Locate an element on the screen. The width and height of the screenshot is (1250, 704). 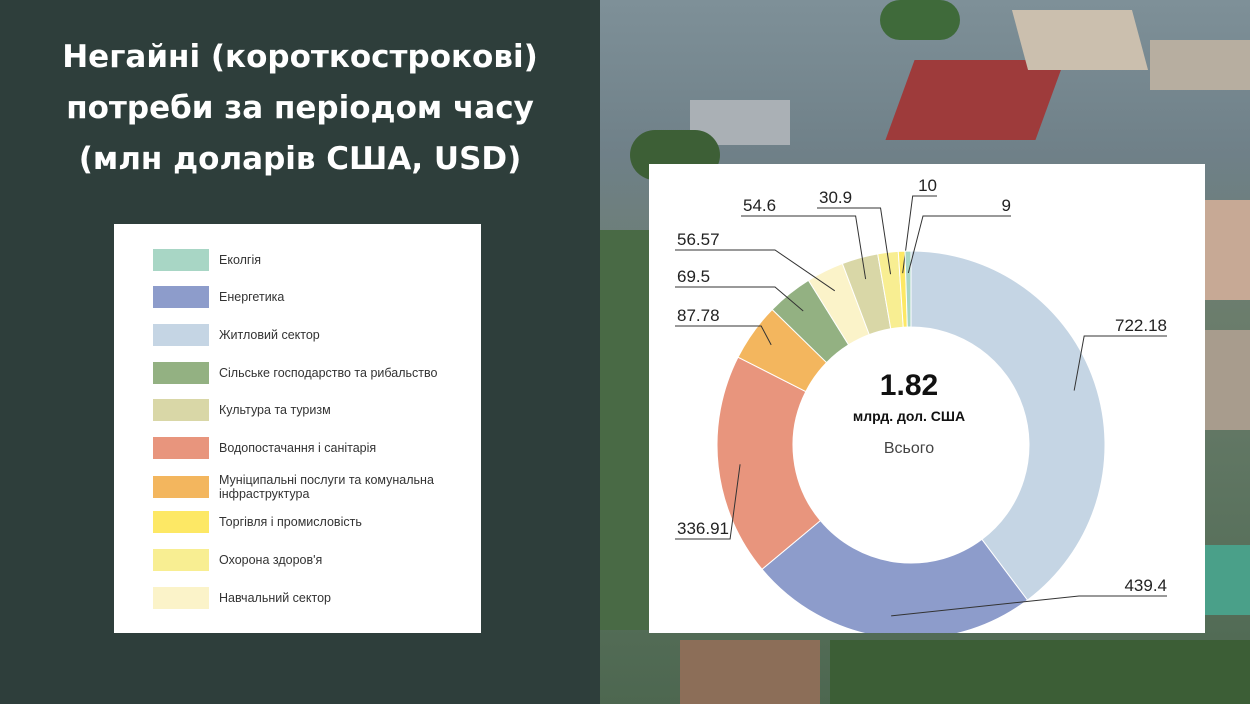
legend-label: Культура та туризм is located at coordinates (275, 410).